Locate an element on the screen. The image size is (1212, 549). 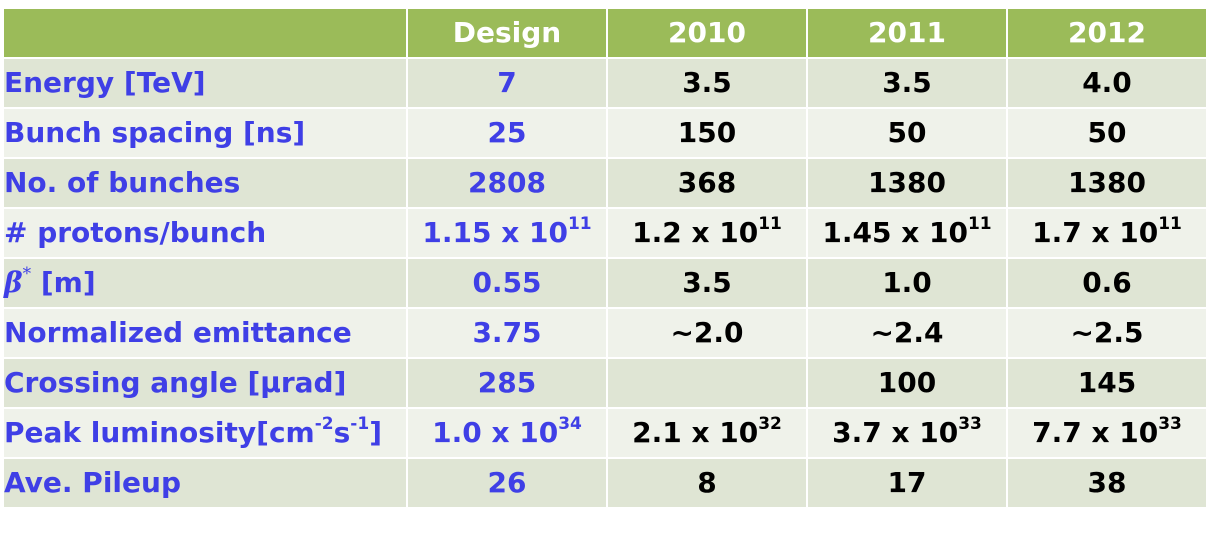
value-base: 2.1 x 10 is located at coordinates (695, 432).